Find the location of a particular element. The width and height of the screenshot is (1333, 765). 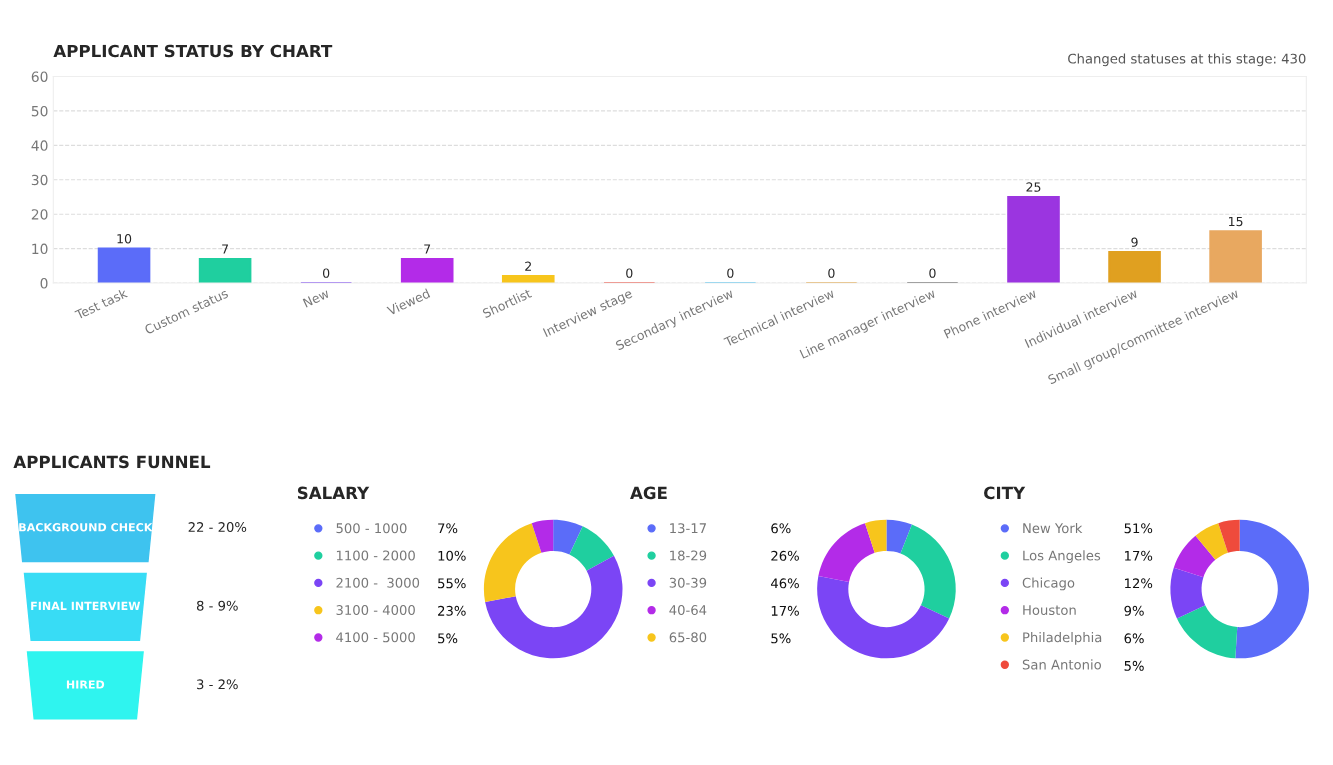

chart-title: APPLICANT STATUS BY CHART is located at coordinates (193, 51).